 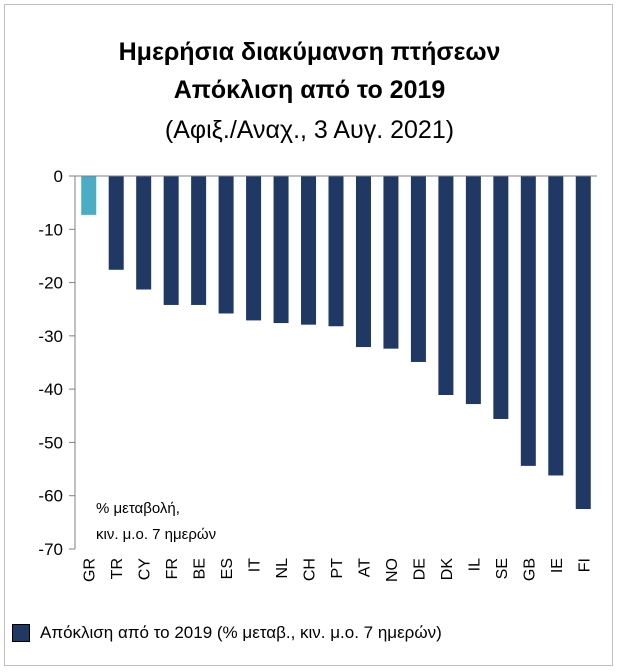 What do you see at coordinates (418, 269) in the screenshot?
I see `bar-de` at bounding box center [418, 269].